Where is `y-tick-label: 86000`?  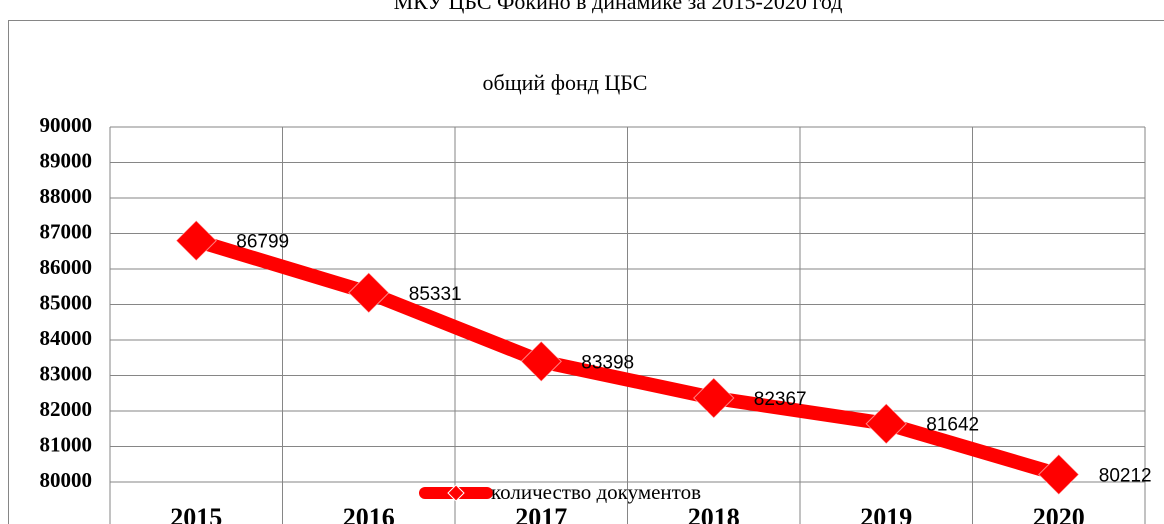 y-tick-label: 86000 is located at coordinates (66, 267).